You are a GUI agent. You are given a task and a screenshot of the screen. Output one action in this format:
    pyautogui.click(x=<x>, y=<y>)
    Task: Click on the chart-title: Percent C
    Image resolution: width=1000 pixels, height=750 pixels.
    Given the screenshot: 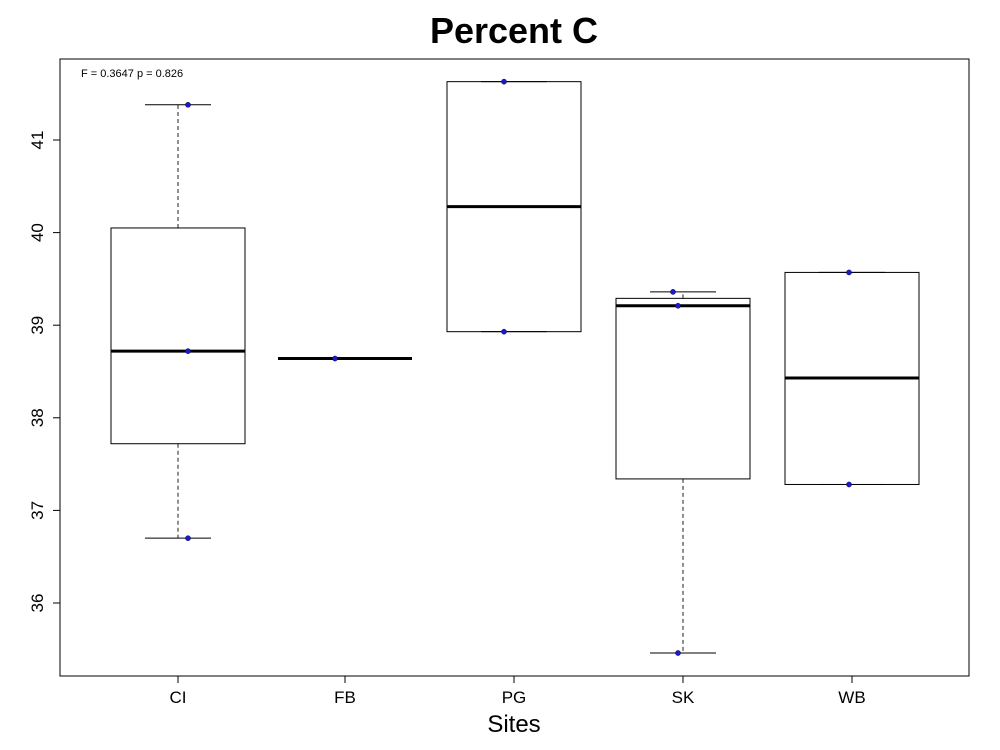 What is the action you would take?
    pyautogui.click(x=514, y=30)
    